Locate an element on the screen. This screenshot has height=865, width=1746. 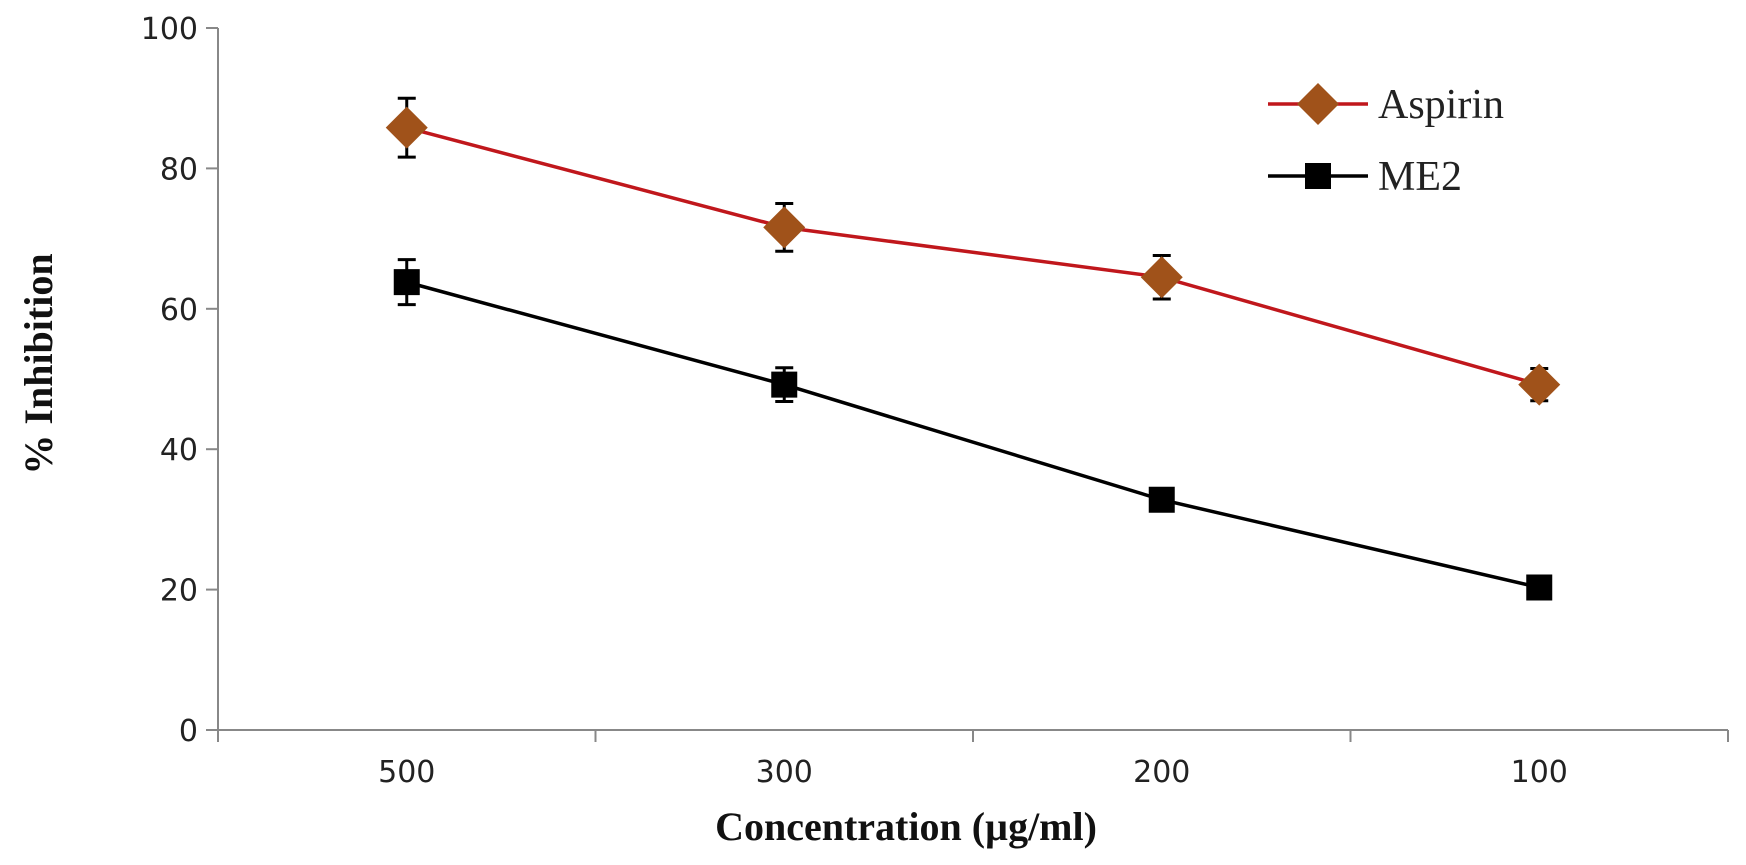
x-tick-label: 300 is located at coordinates (784, 772).